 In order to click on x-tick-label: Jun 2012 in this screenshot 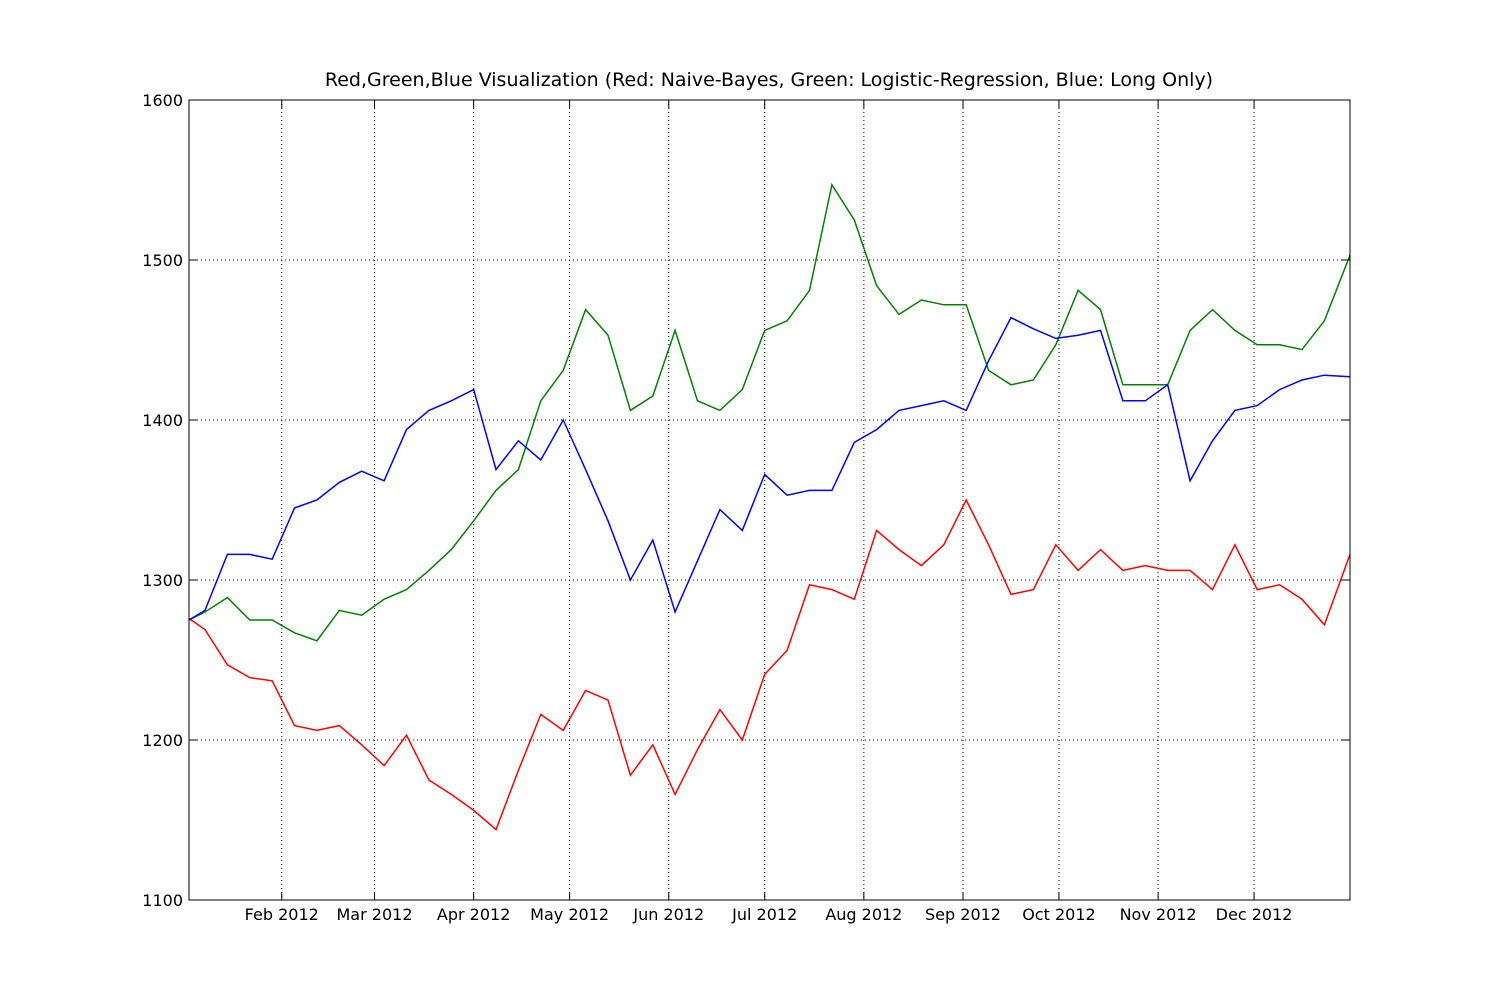, I will do `click(668, 914)`.